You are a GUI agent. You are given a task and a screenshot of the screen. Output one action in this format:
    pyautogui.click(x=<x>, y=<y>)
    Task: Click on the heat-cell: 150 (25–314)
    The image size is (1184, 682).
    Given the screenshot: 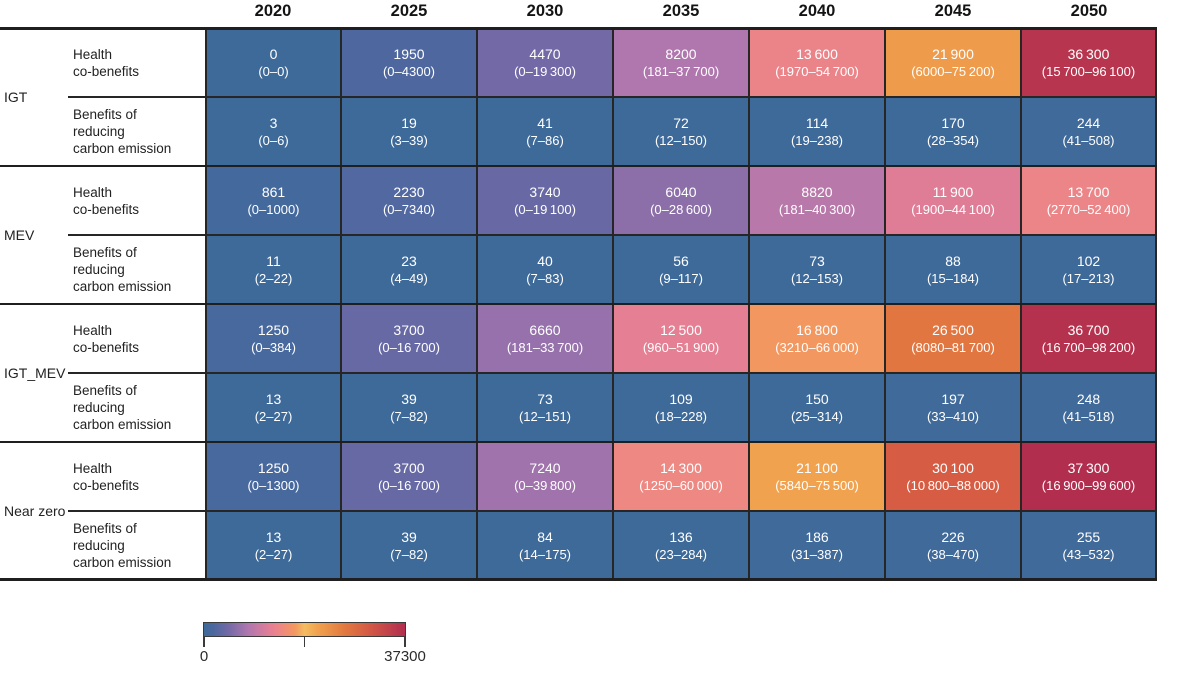 What is the action you would take?
    pyautogui.click(x=817, y=407)
    